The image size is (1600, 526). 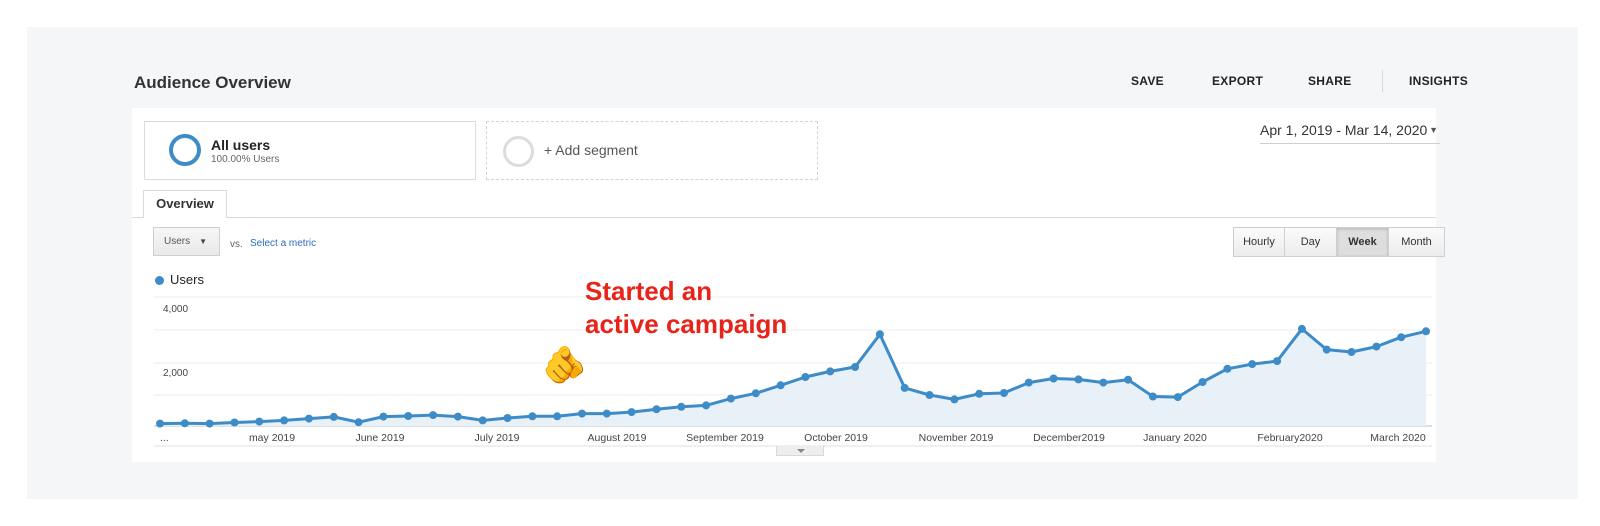 I want to click on x-tick-label: February2020, so click(x=1290, y=438).